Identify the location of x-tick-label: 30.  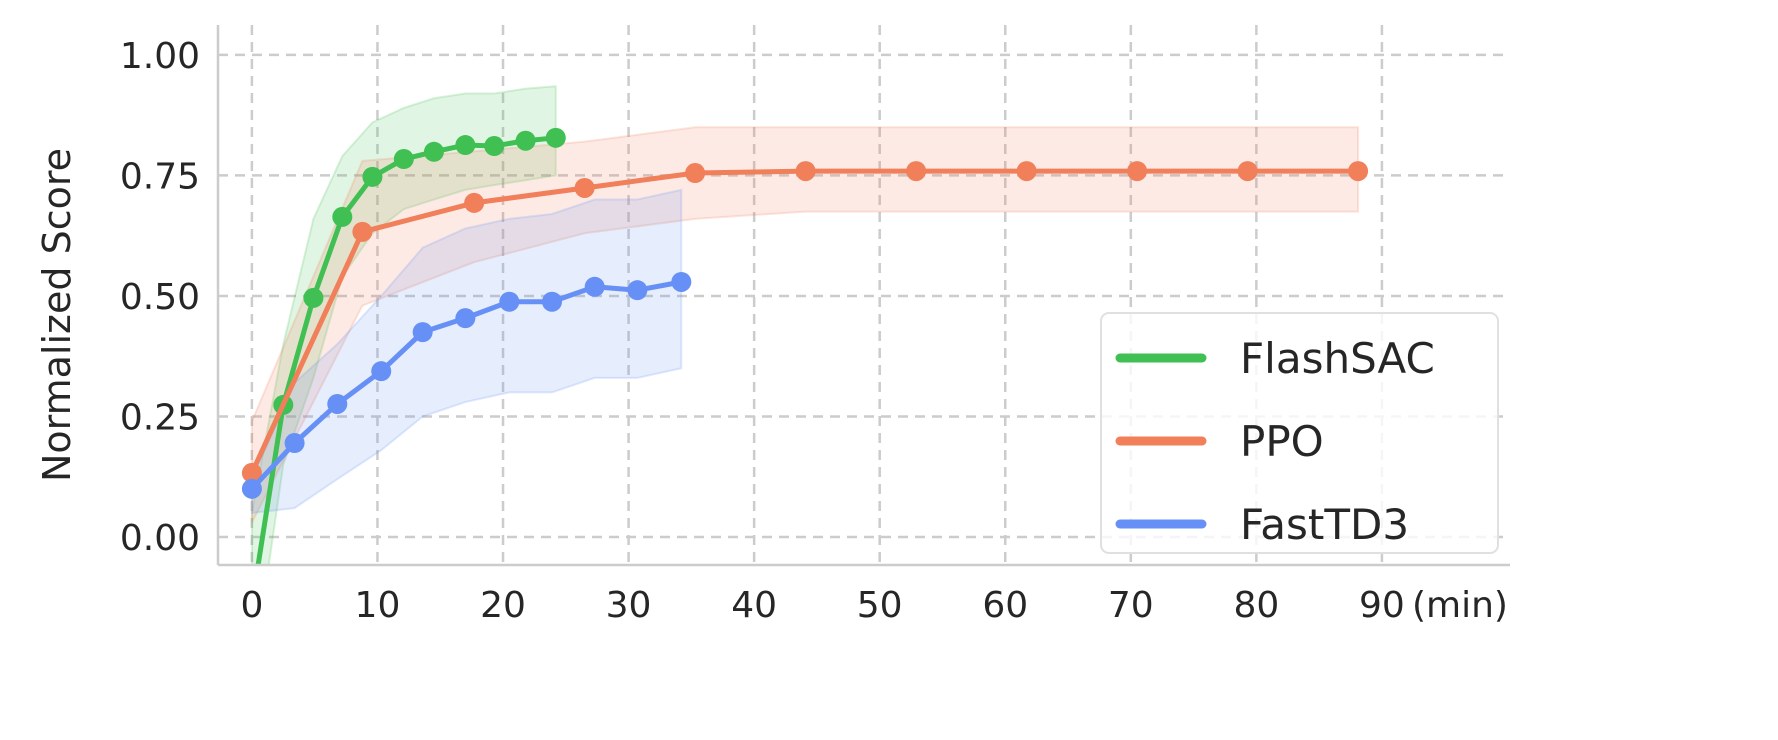
(629, 605).